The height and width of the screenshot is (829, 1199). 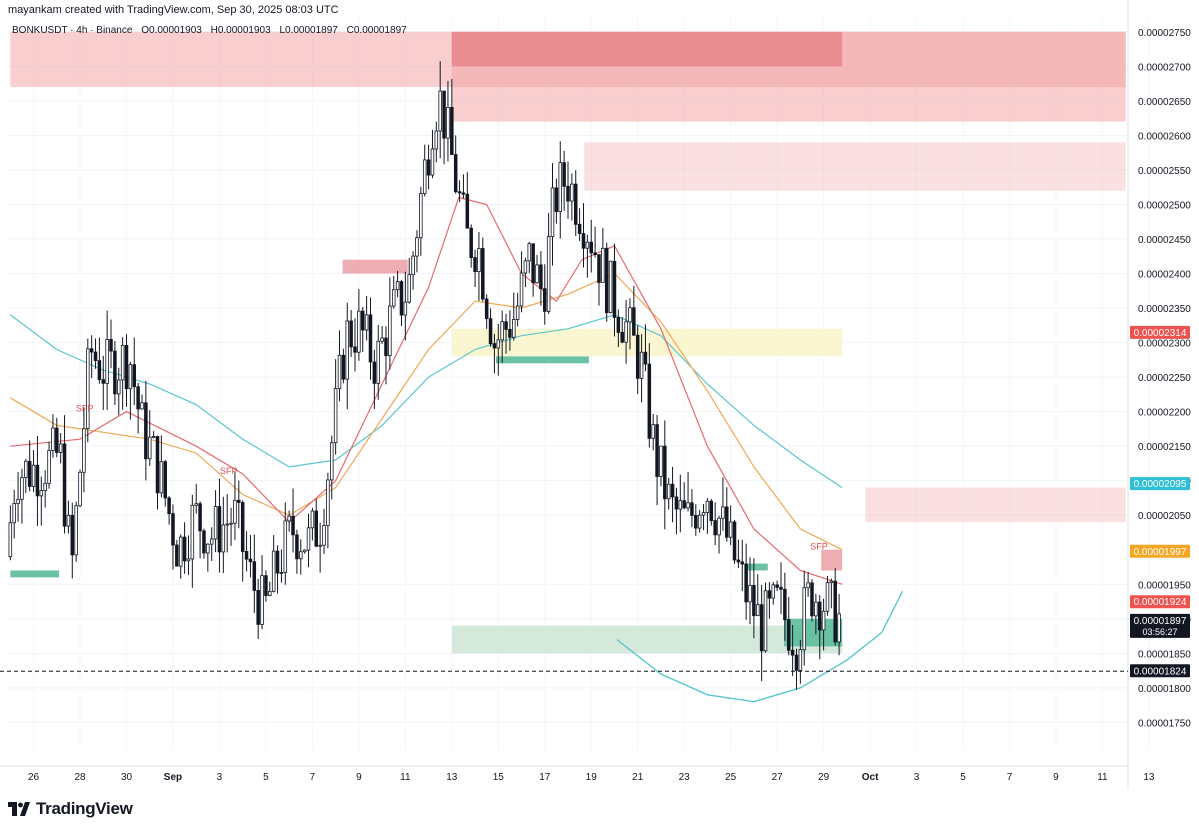 I want to click on y-tick-label: 0.00002400, so click(x=1164, y=275).